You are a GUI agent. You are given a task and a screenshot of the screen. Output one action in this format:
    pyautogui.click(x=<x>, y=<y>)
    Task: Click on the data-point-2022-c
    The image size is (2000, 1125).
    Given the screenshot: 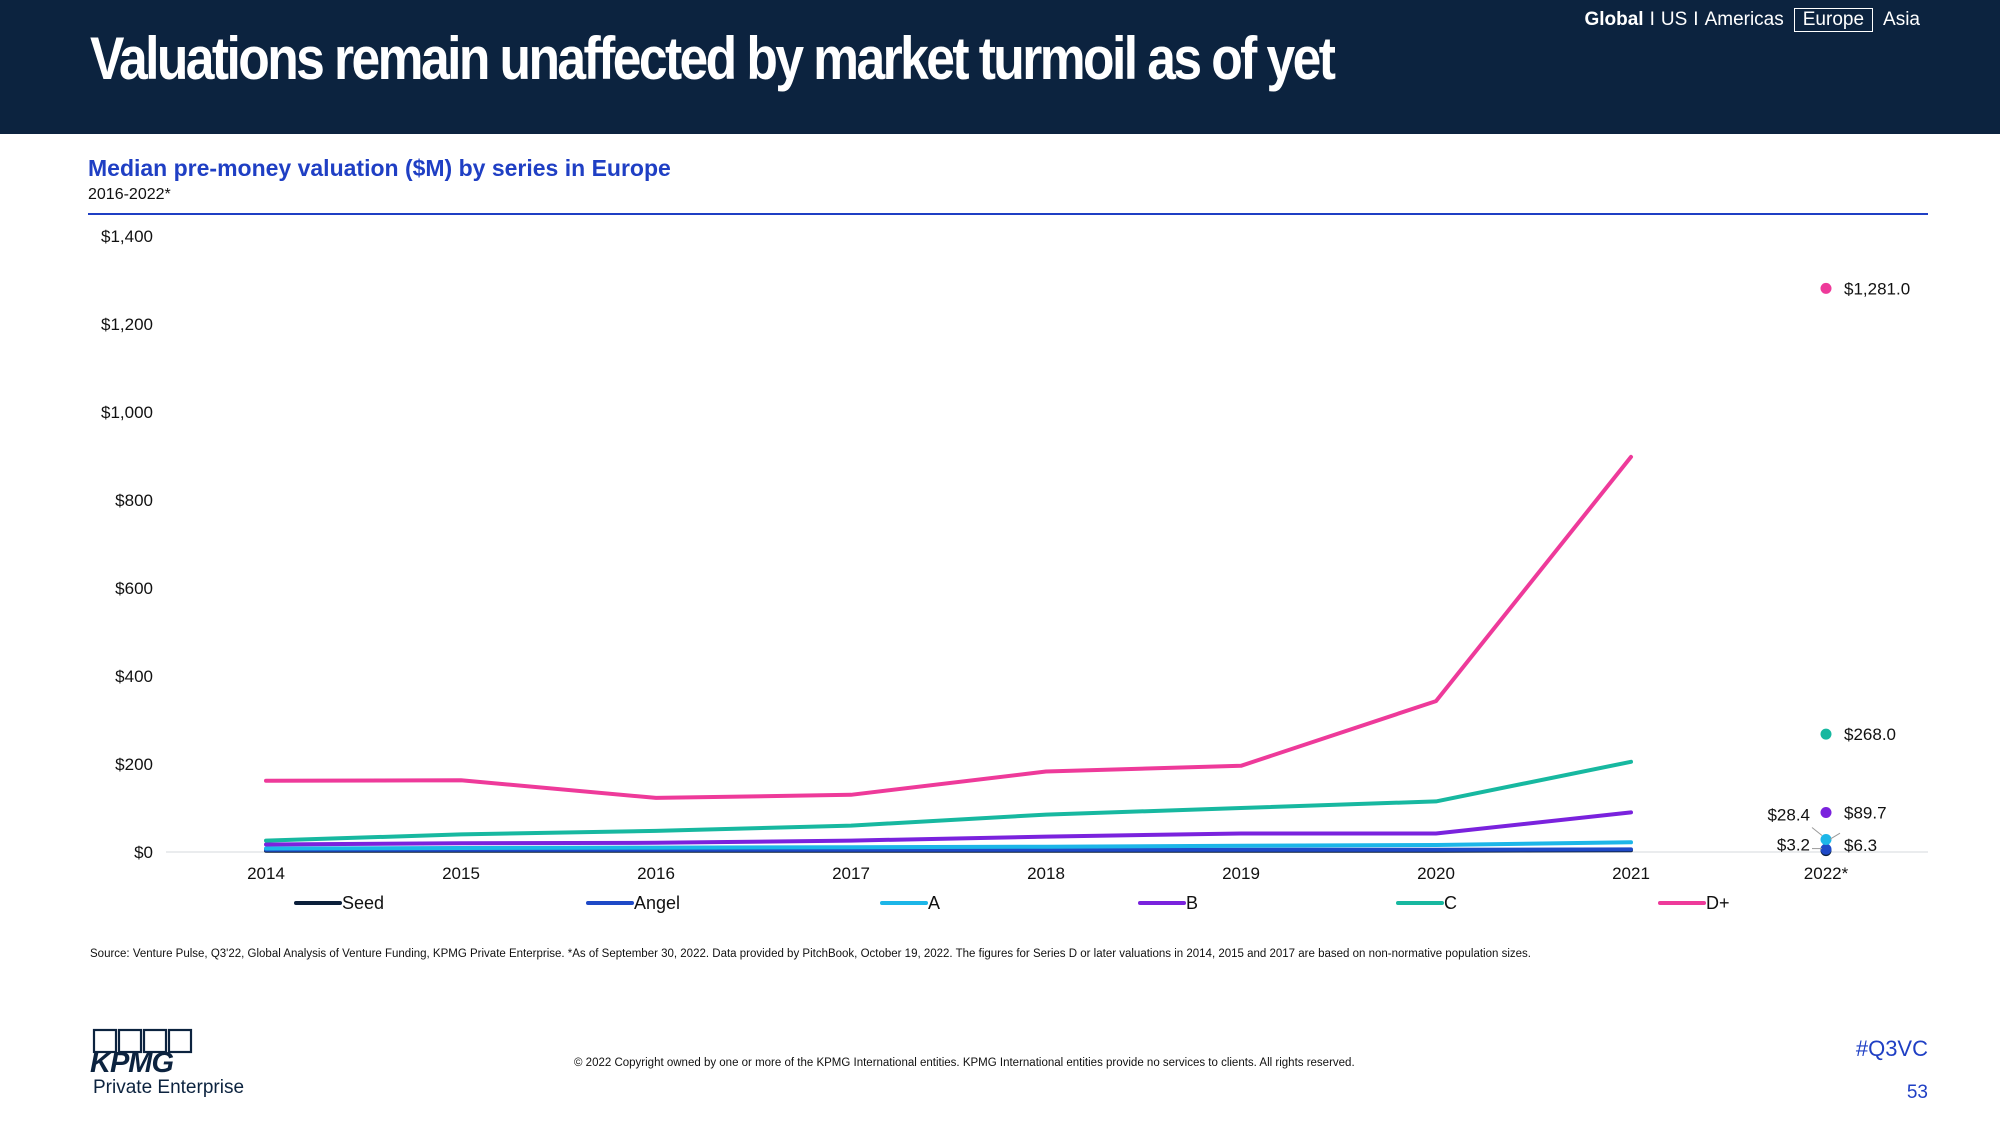 What is the action you would take?
    pyautogui.click(x=1826, y=734)
    